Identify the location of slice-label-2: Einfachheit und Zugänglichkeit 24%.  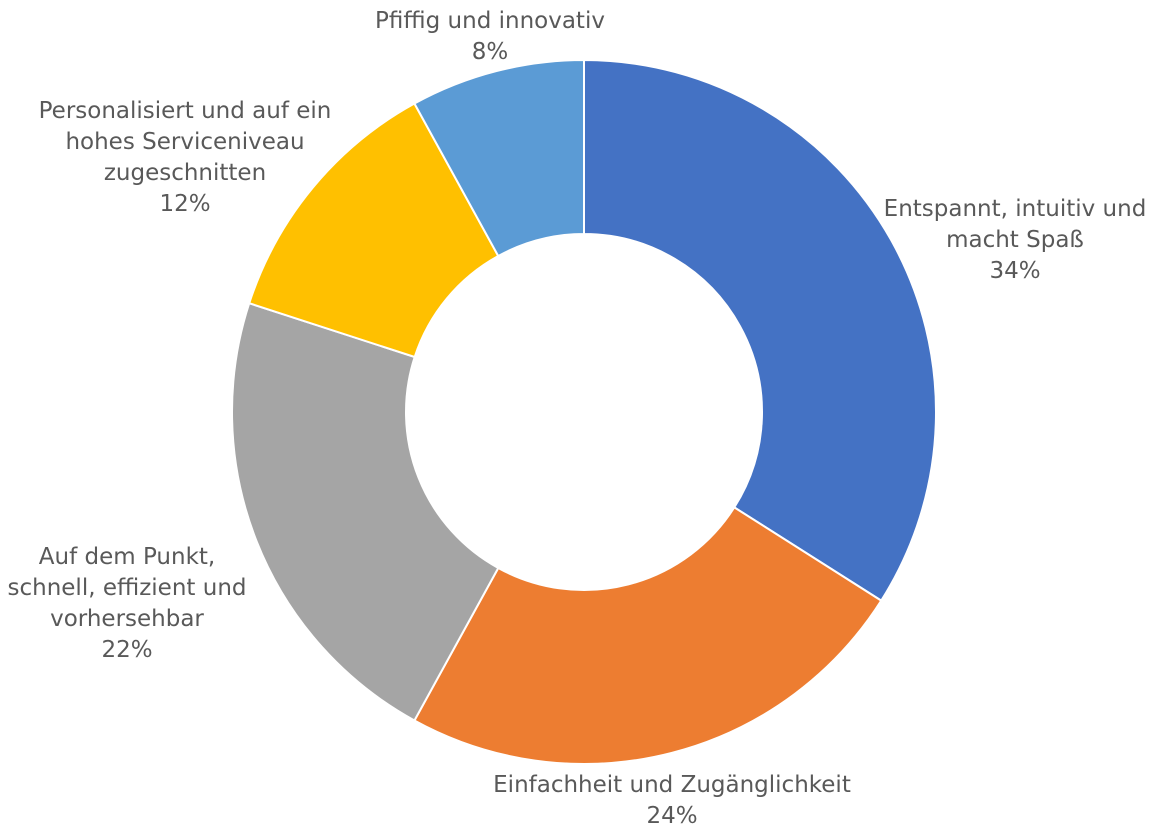
(672, 800).